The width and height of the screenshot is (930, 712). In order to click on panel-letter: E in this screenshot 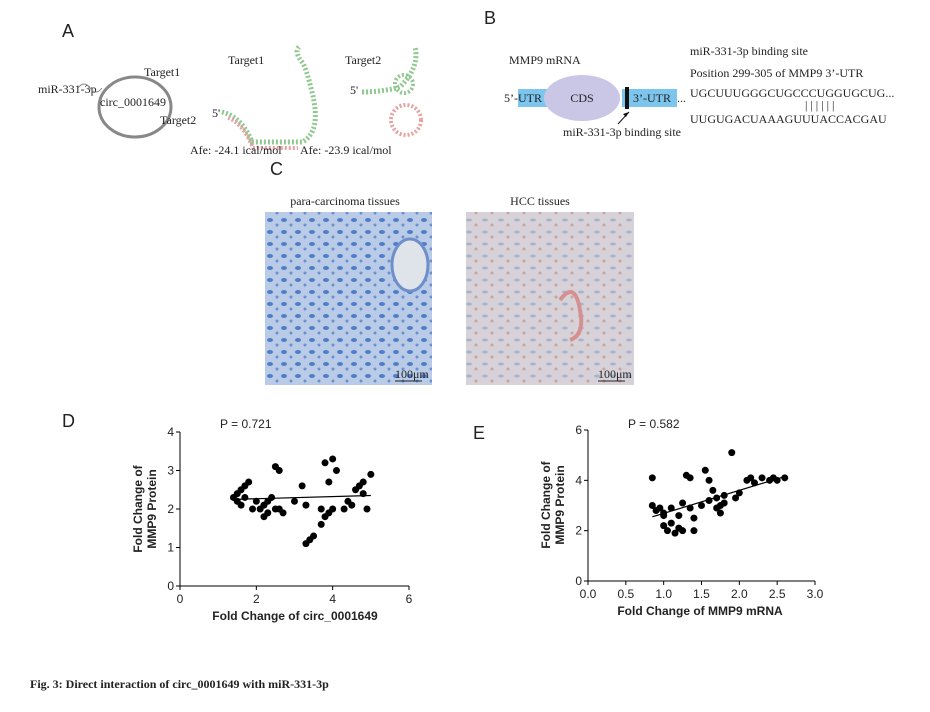, I will do `click(479, 433)`.